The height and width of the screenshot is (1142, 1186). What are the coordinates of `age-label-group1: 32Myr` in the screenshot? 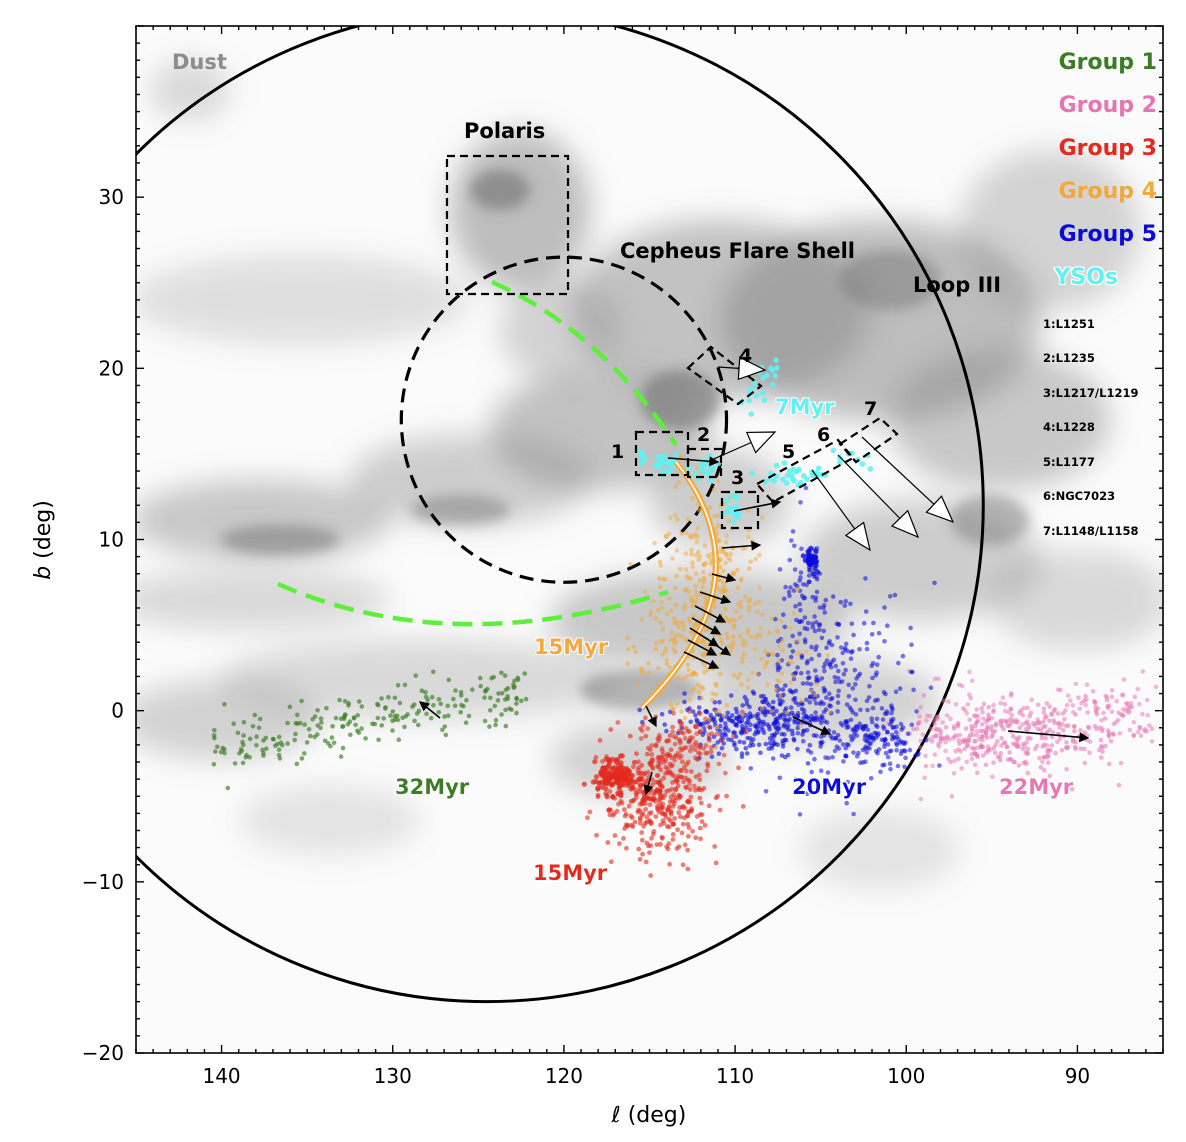 It's located at (432, 787).